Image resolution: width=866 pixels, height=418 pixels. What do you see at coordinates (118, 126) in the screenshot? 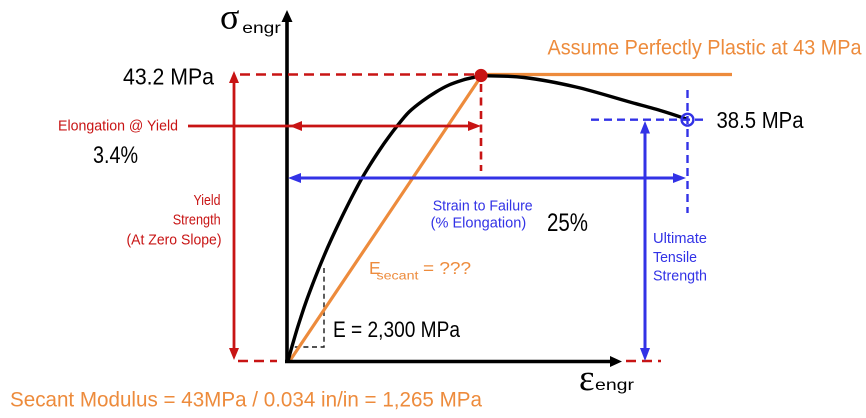
I see `svg-text: Elongation @ Yield` at bounding box center [118, 126].